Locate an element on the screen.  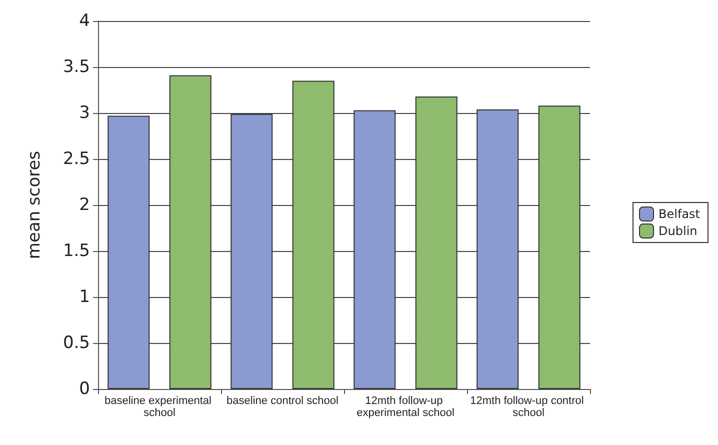
y-tick-label: 3.5 is located at coordinates (76, 67).